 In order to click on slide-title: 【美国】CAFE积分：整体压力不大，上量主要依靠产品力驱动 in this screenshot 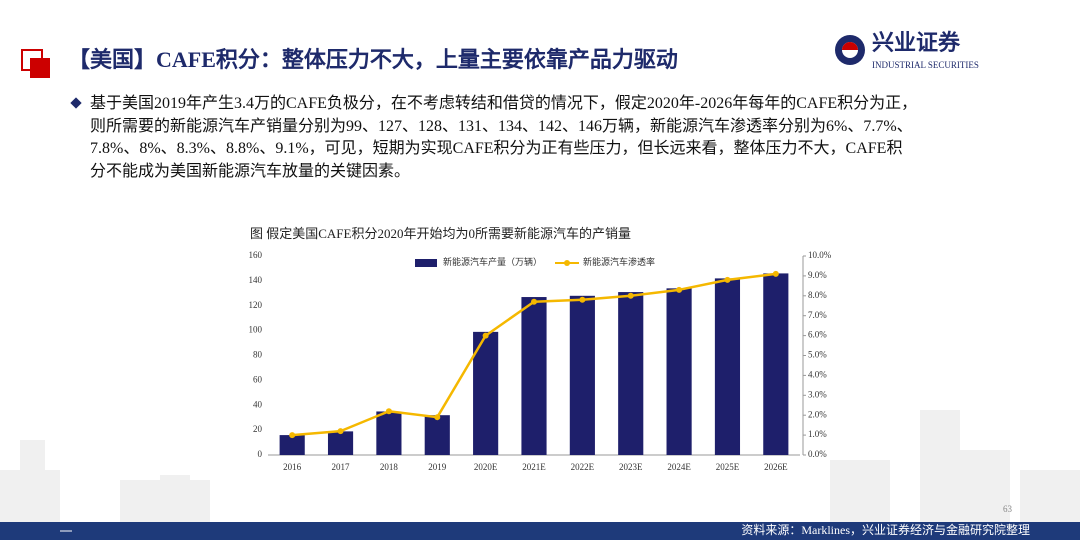, I will do `click(373, 59)`.